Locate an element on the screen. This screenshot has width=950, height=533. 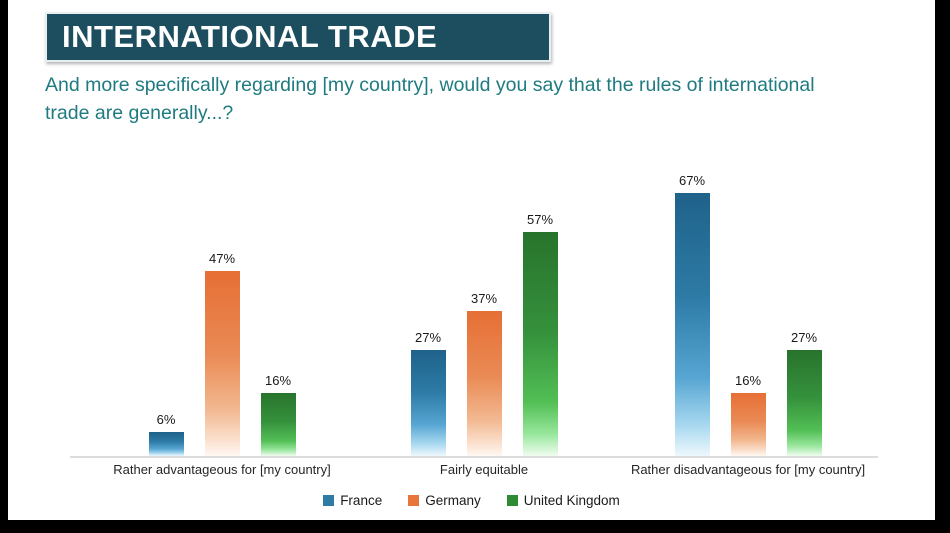
bar-france: 6% is located at coordinates (166, 434).